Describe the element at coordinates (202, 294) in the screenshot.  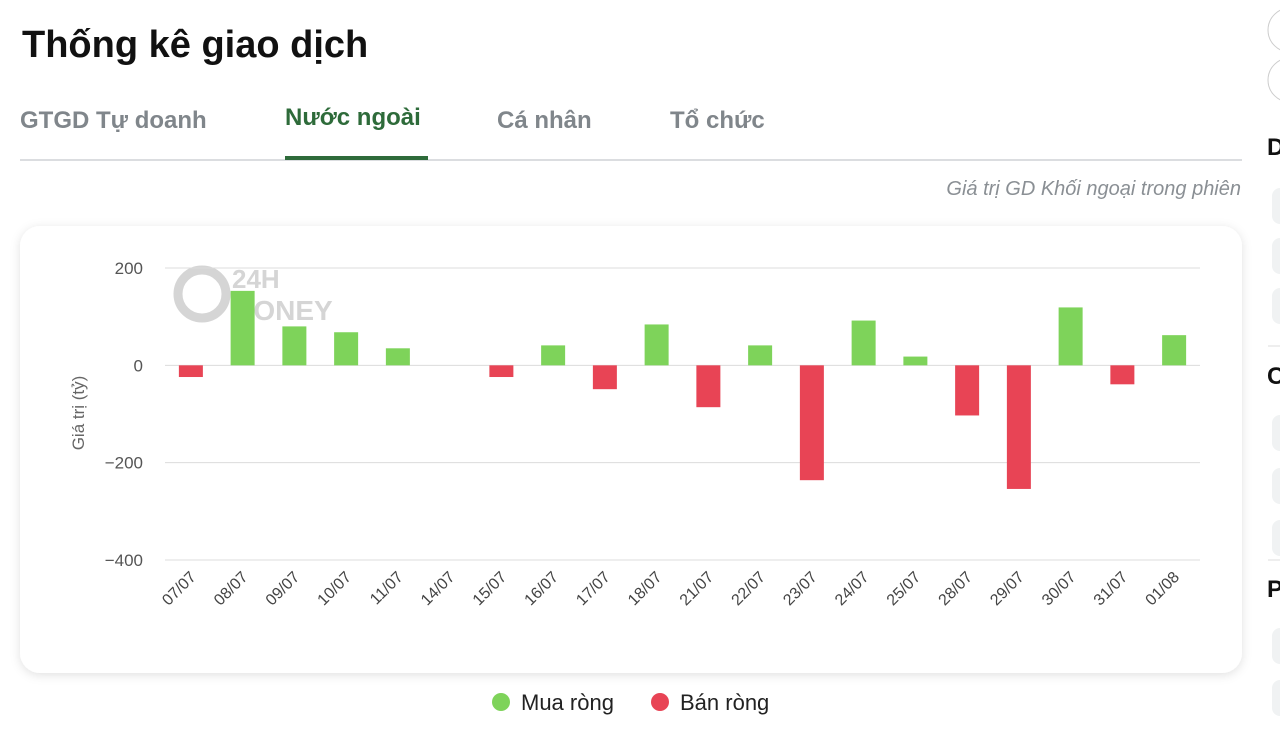
I see `watermark-logo` at that location.